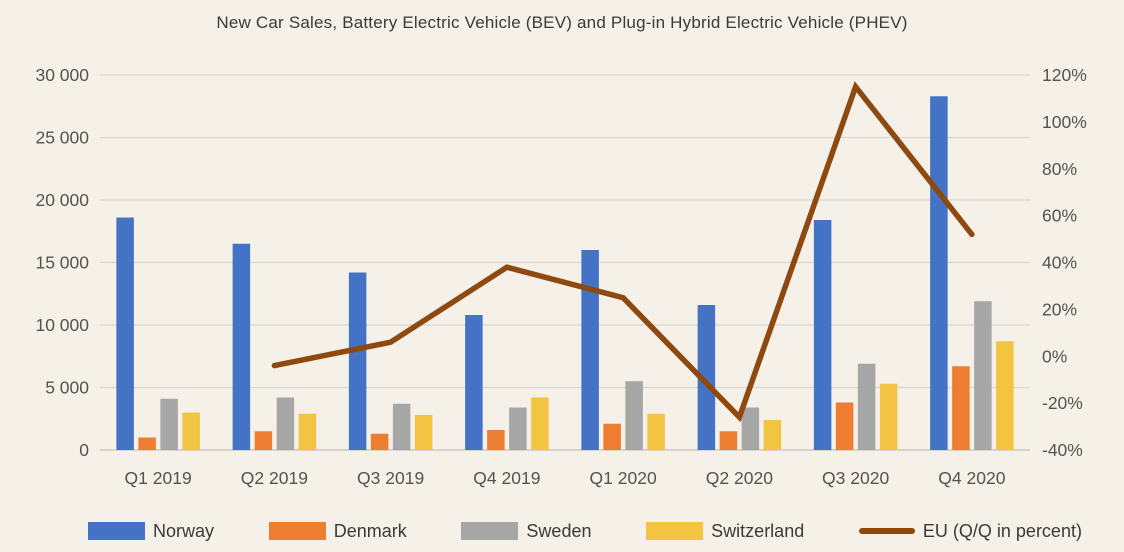  Describe the element at coordinates (370, 530) in the screenshot. I see `legend-label-denmark: Denmark` at that location.